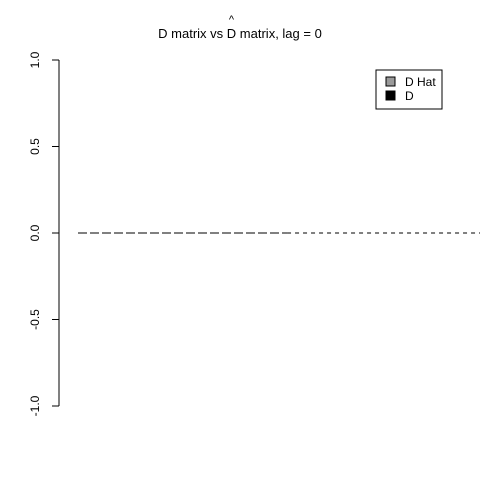  What do you see at coordinates (409, 96) in the screenshot?
I see `legend-label: D` at bounding box center [409, 96].